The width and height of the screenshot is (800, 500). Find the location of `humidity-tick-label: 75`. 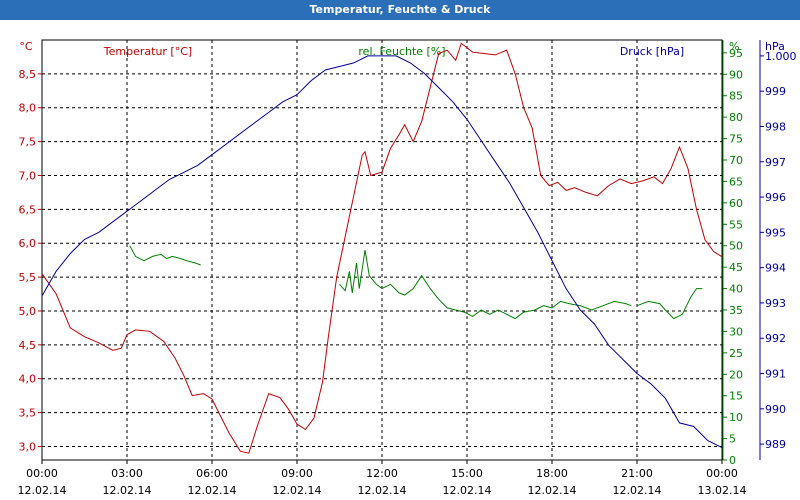

humidity-tick-label: 75 is located at coordinates (736, 139).